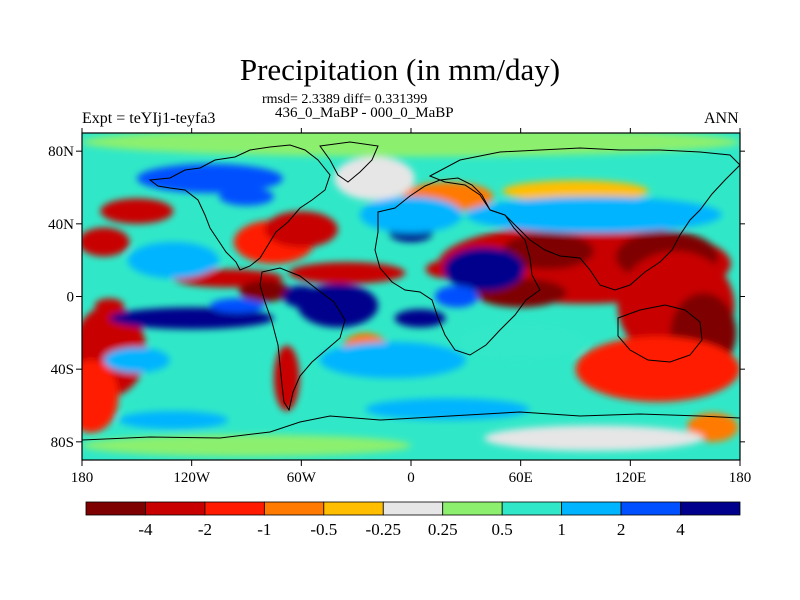 Image resolution: width=800 pixels, height=600 pixels. Describe the element at coordinates (149, 118) in the screenshot. I see `experiment-label: Expt = teYIj1-teyfa3` at that location.